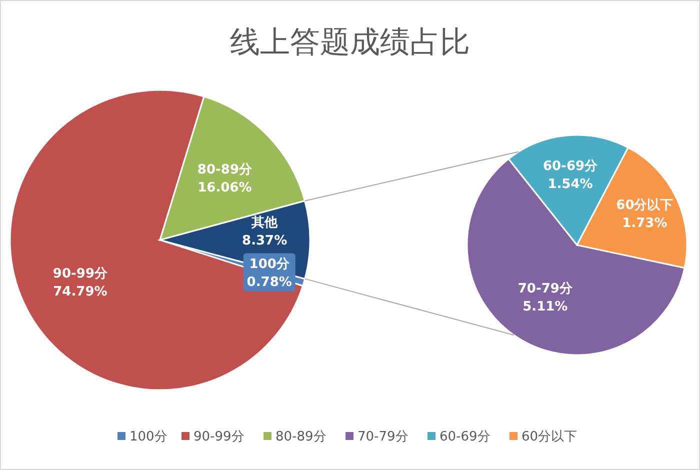 The height and width of the screenshot is (470, 700). I want to click on data-label: 1.54%, so click(570, 184).